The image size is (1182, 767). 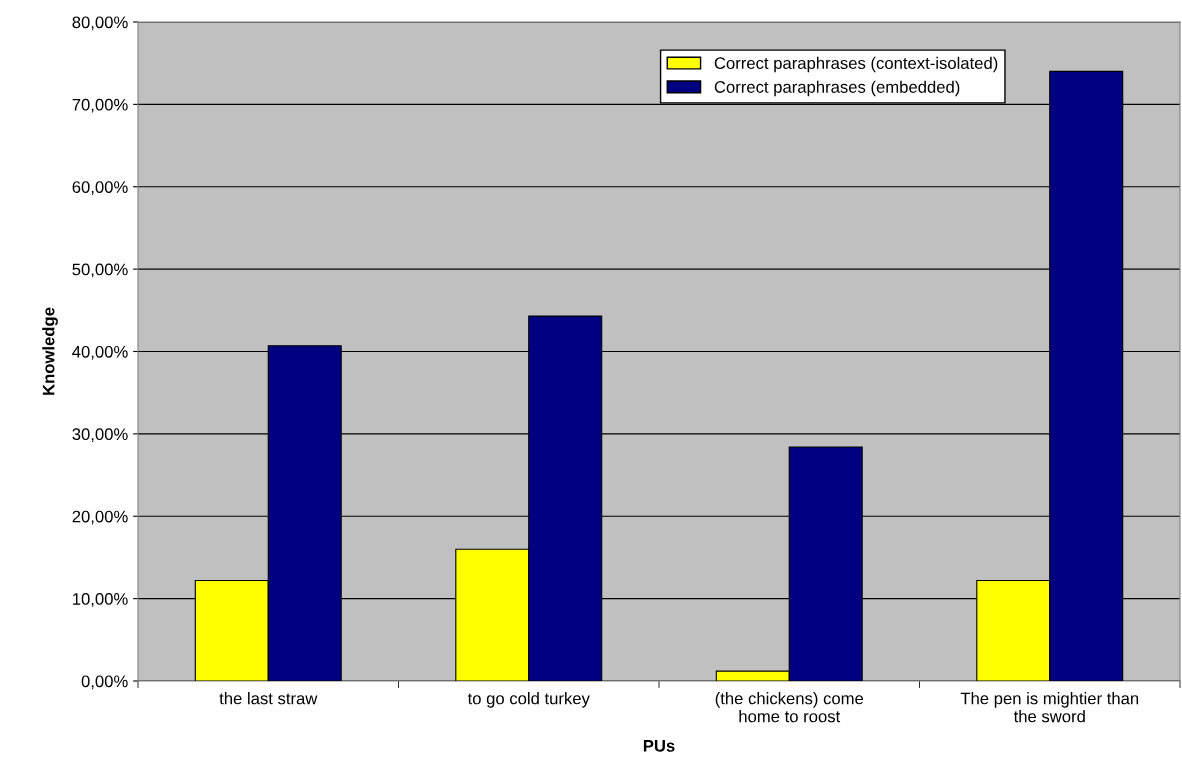 What do you see at coordinates (856, 64) in the screenshot?
I see `legend-label: Correct paraphrases (context-isolated)` at bounding box center [856, 64].